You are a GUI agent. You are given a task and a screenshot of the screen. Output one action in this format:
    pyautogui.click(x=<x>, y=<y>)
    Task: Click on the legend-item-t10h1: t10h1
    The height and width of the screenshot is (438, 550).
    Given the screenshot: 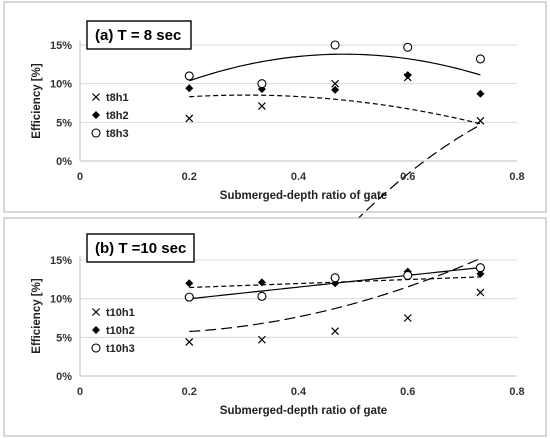 What is the action you would take?
    pyautogui.click(x=113, y=313)
    